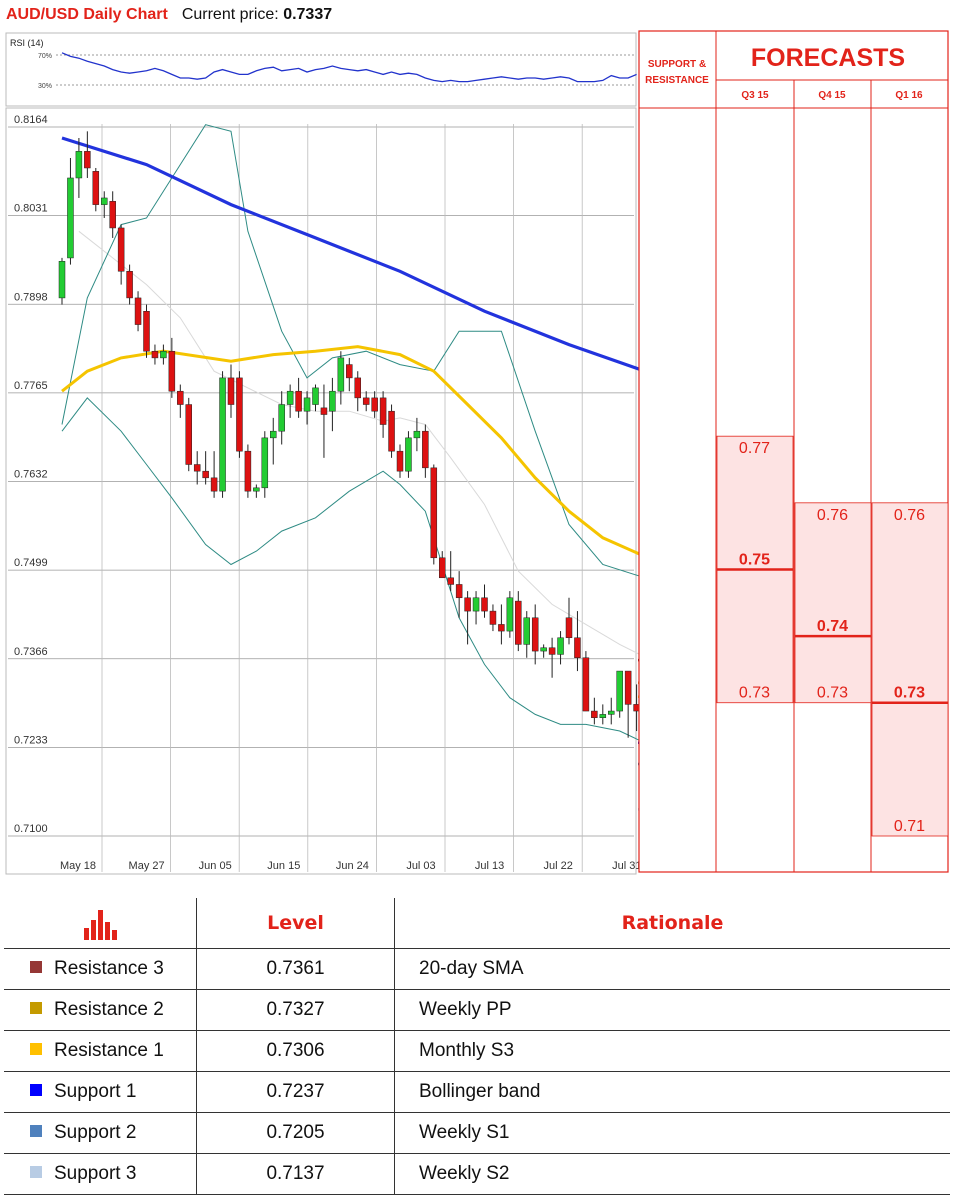 The image size is (966, 1199). I want to click on table-row: Resistance 1 0.7306 Monthly S3, so click(477, 1051).